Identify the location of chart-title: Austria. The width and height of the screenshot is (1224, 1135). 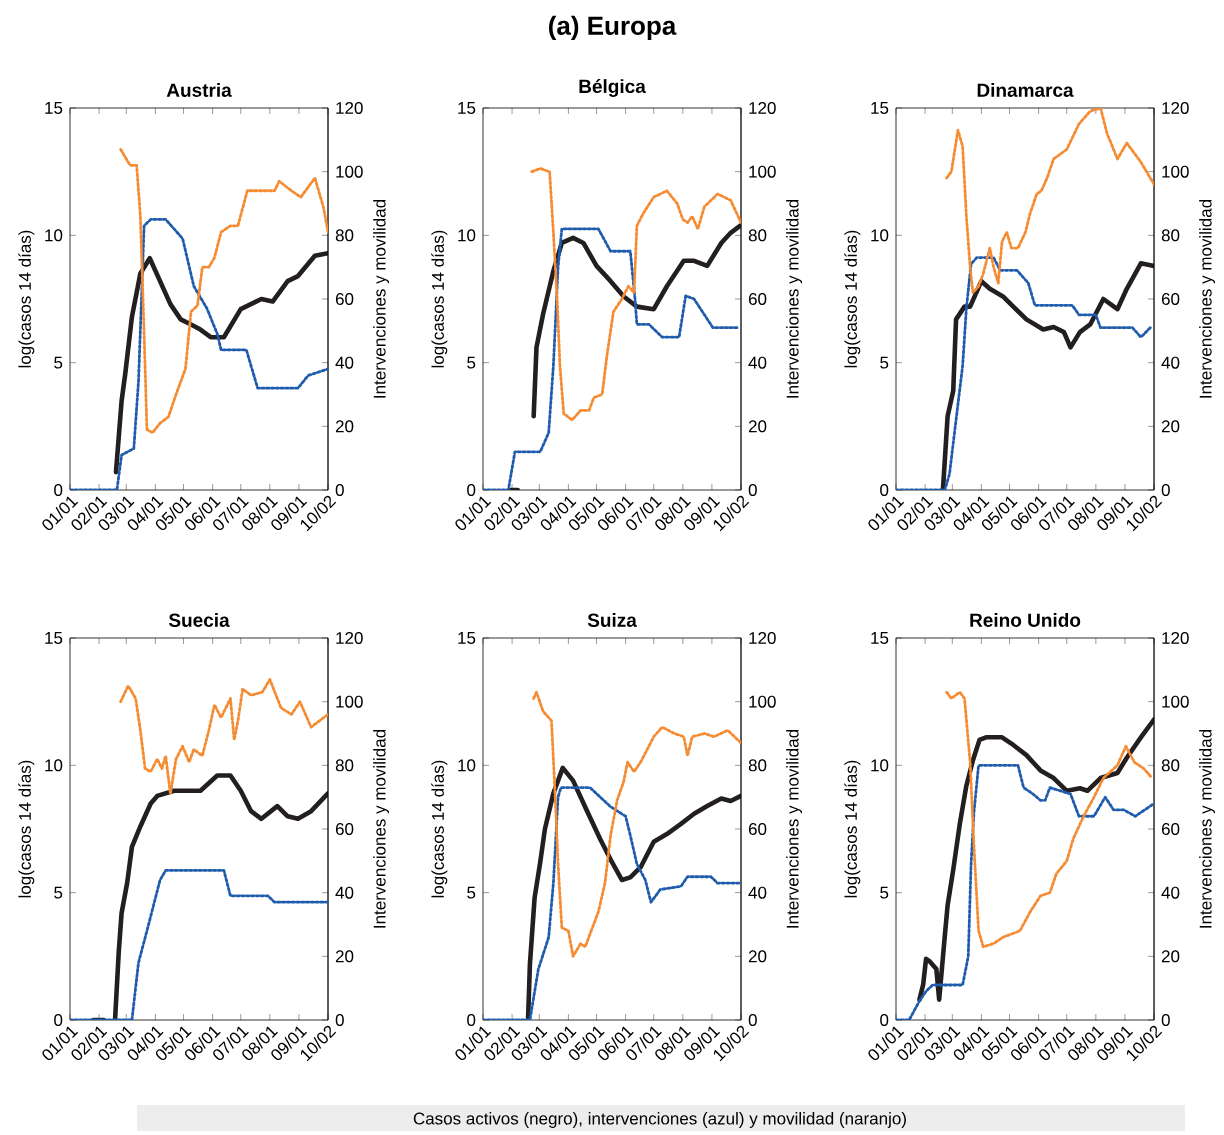
(199, 90).